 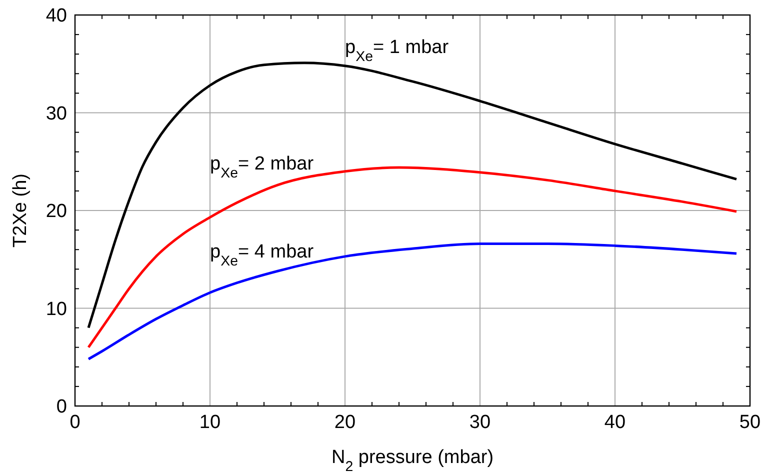 What do you see at coordinates (56, 113) in the screenshot?
I see `y-tick-label: 30` at bounding box center [56, 113].